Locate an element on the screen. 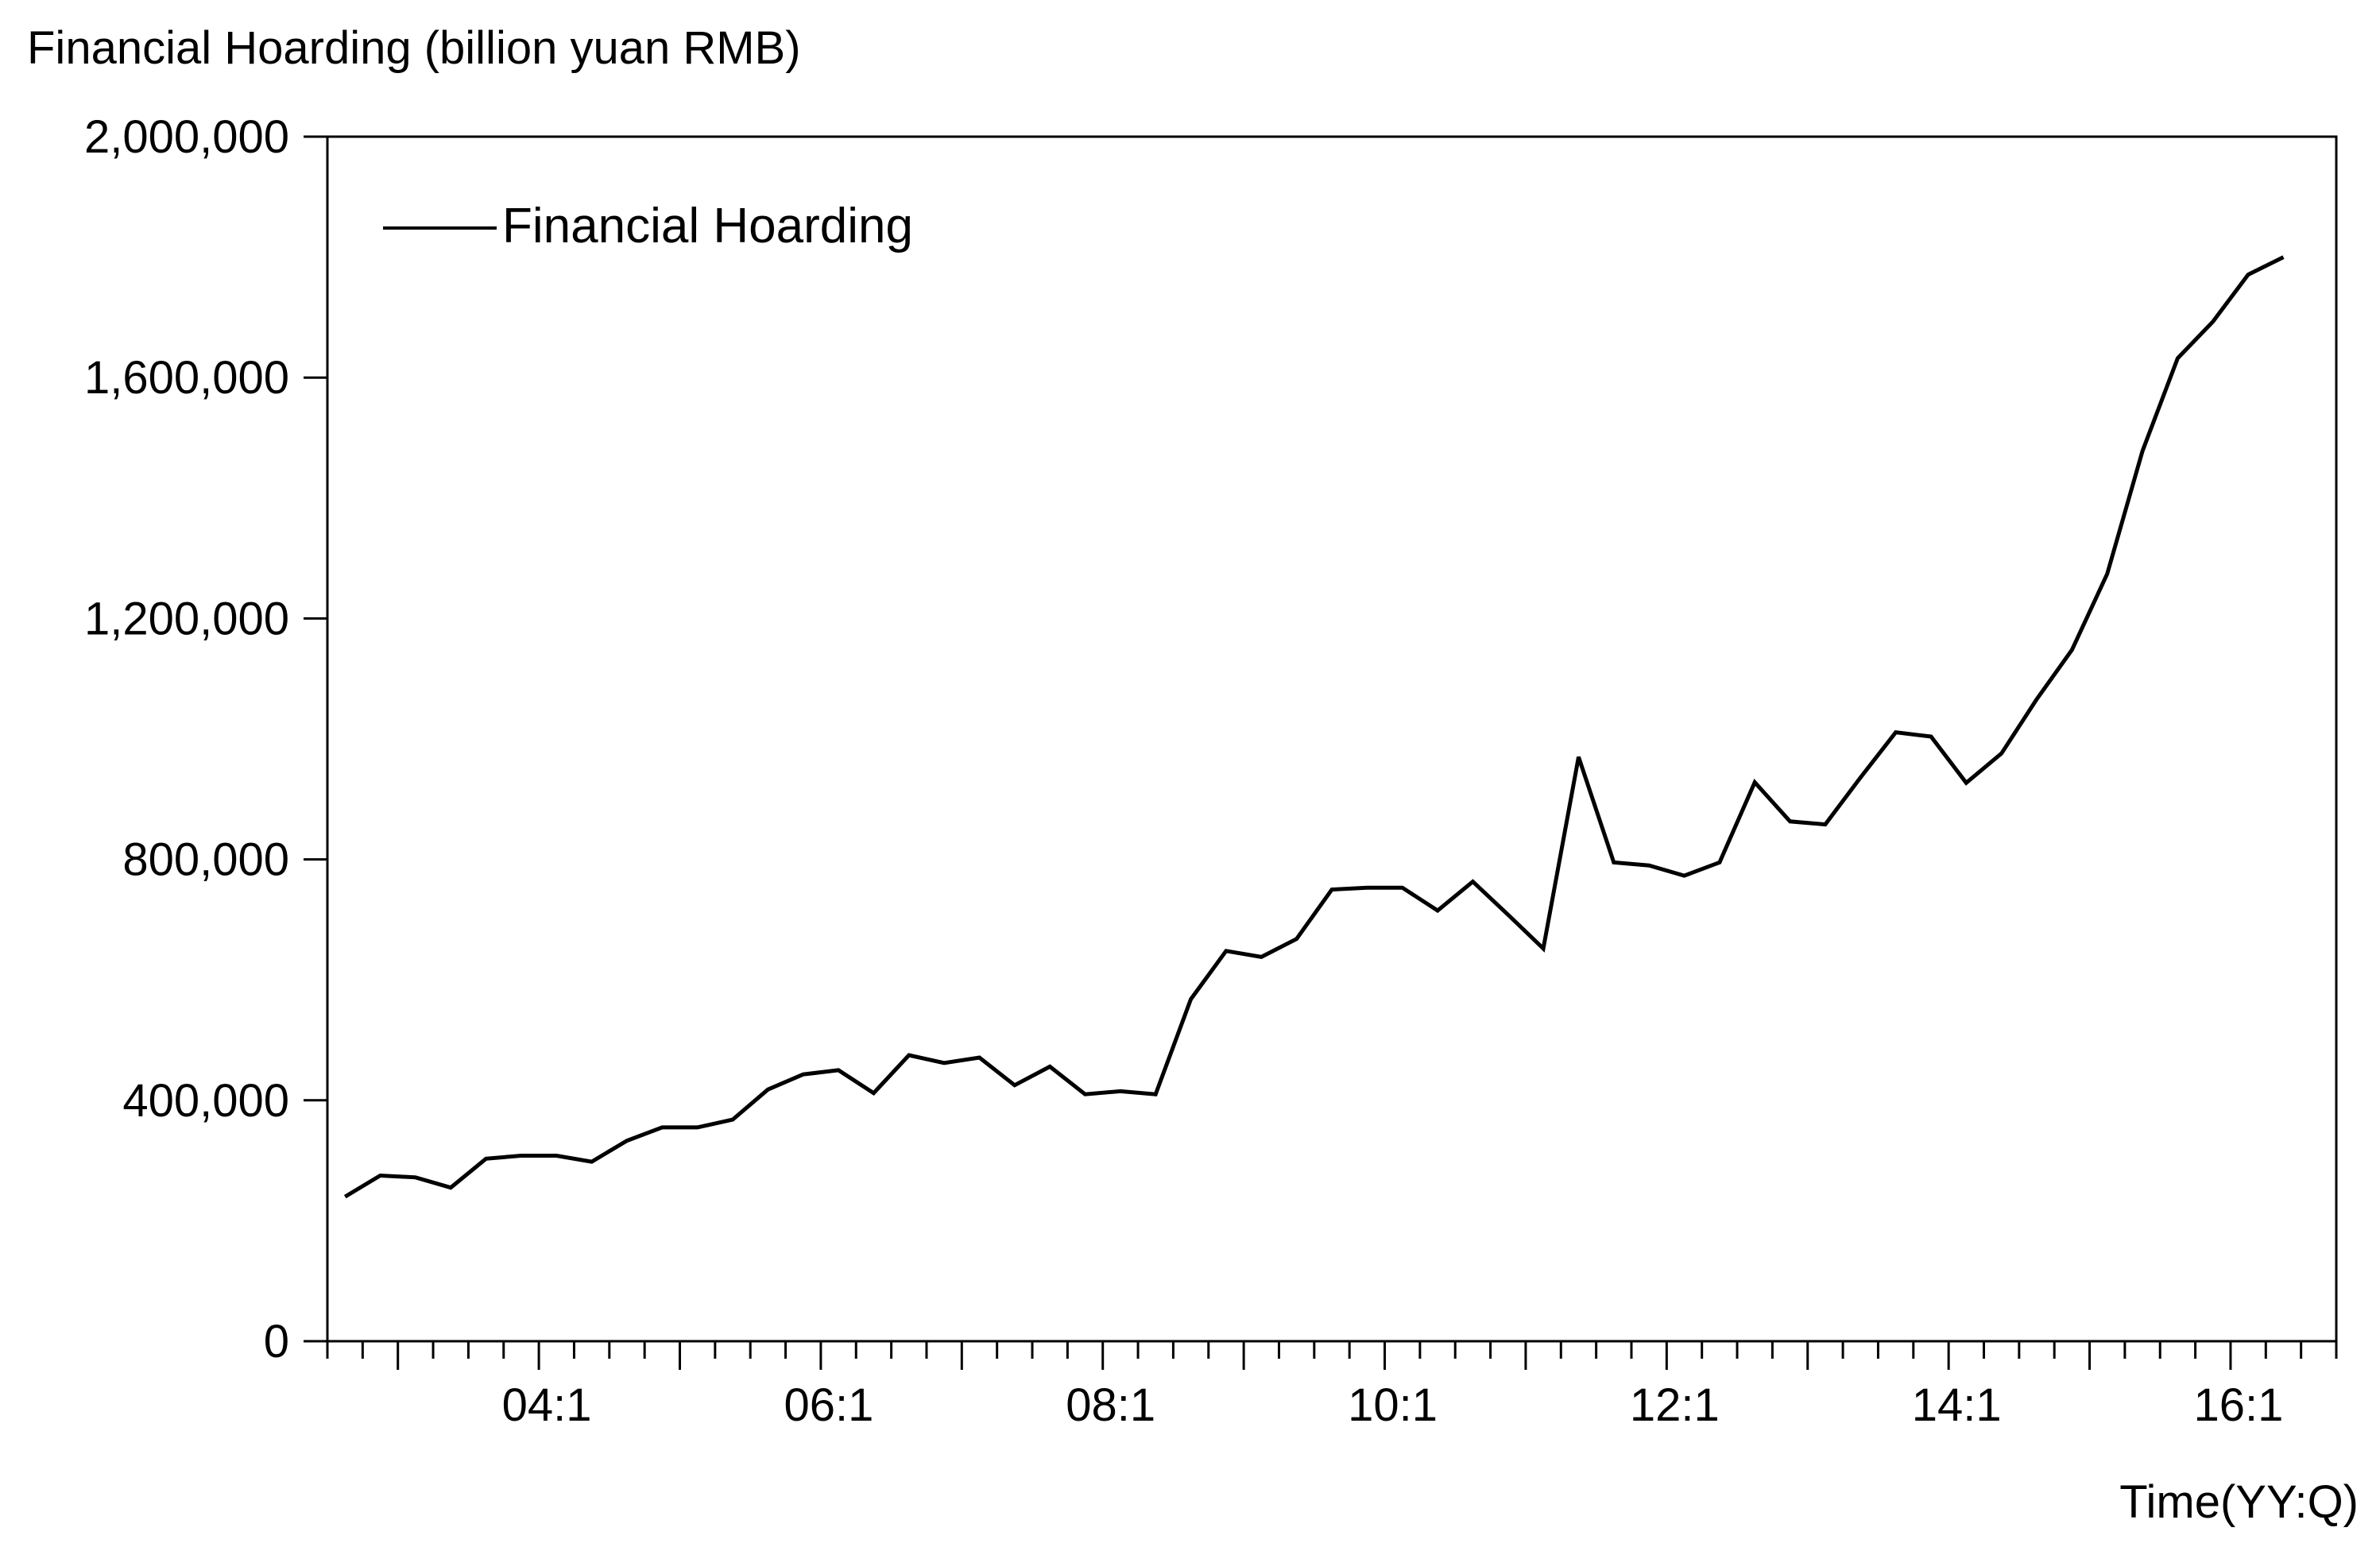  legend: Financial Hoarding is located at coordinates (648, 226).